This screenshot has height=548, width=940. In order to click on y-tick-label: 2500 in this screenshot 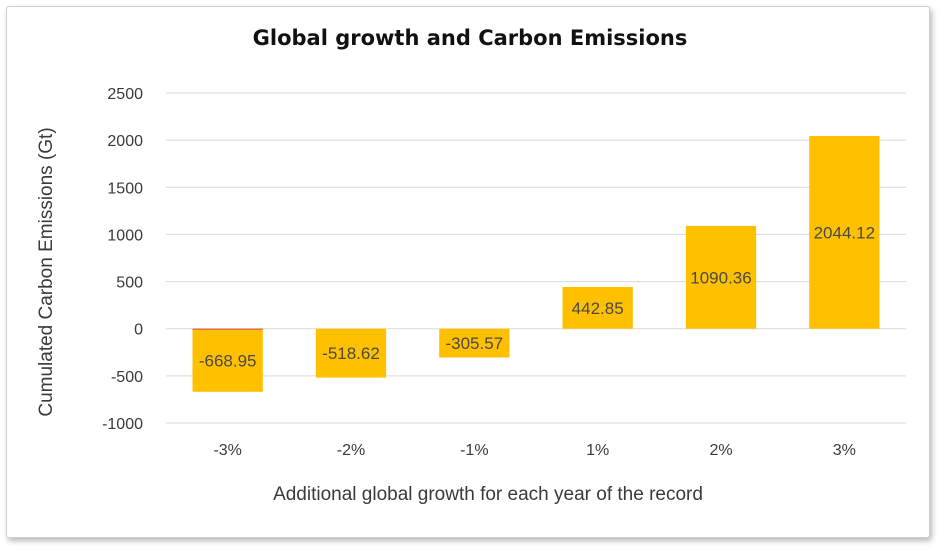, I will do `click(125, 94)`.